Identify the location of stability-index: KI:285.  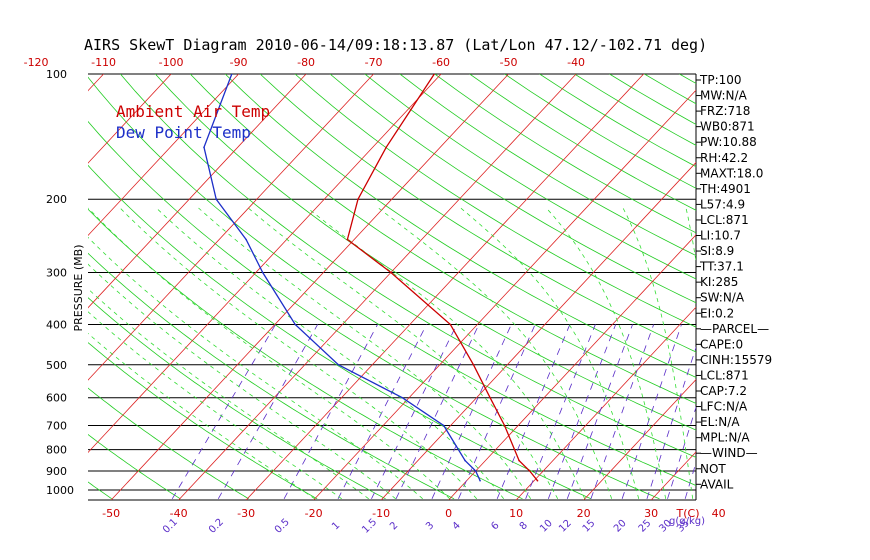
(719, 282).